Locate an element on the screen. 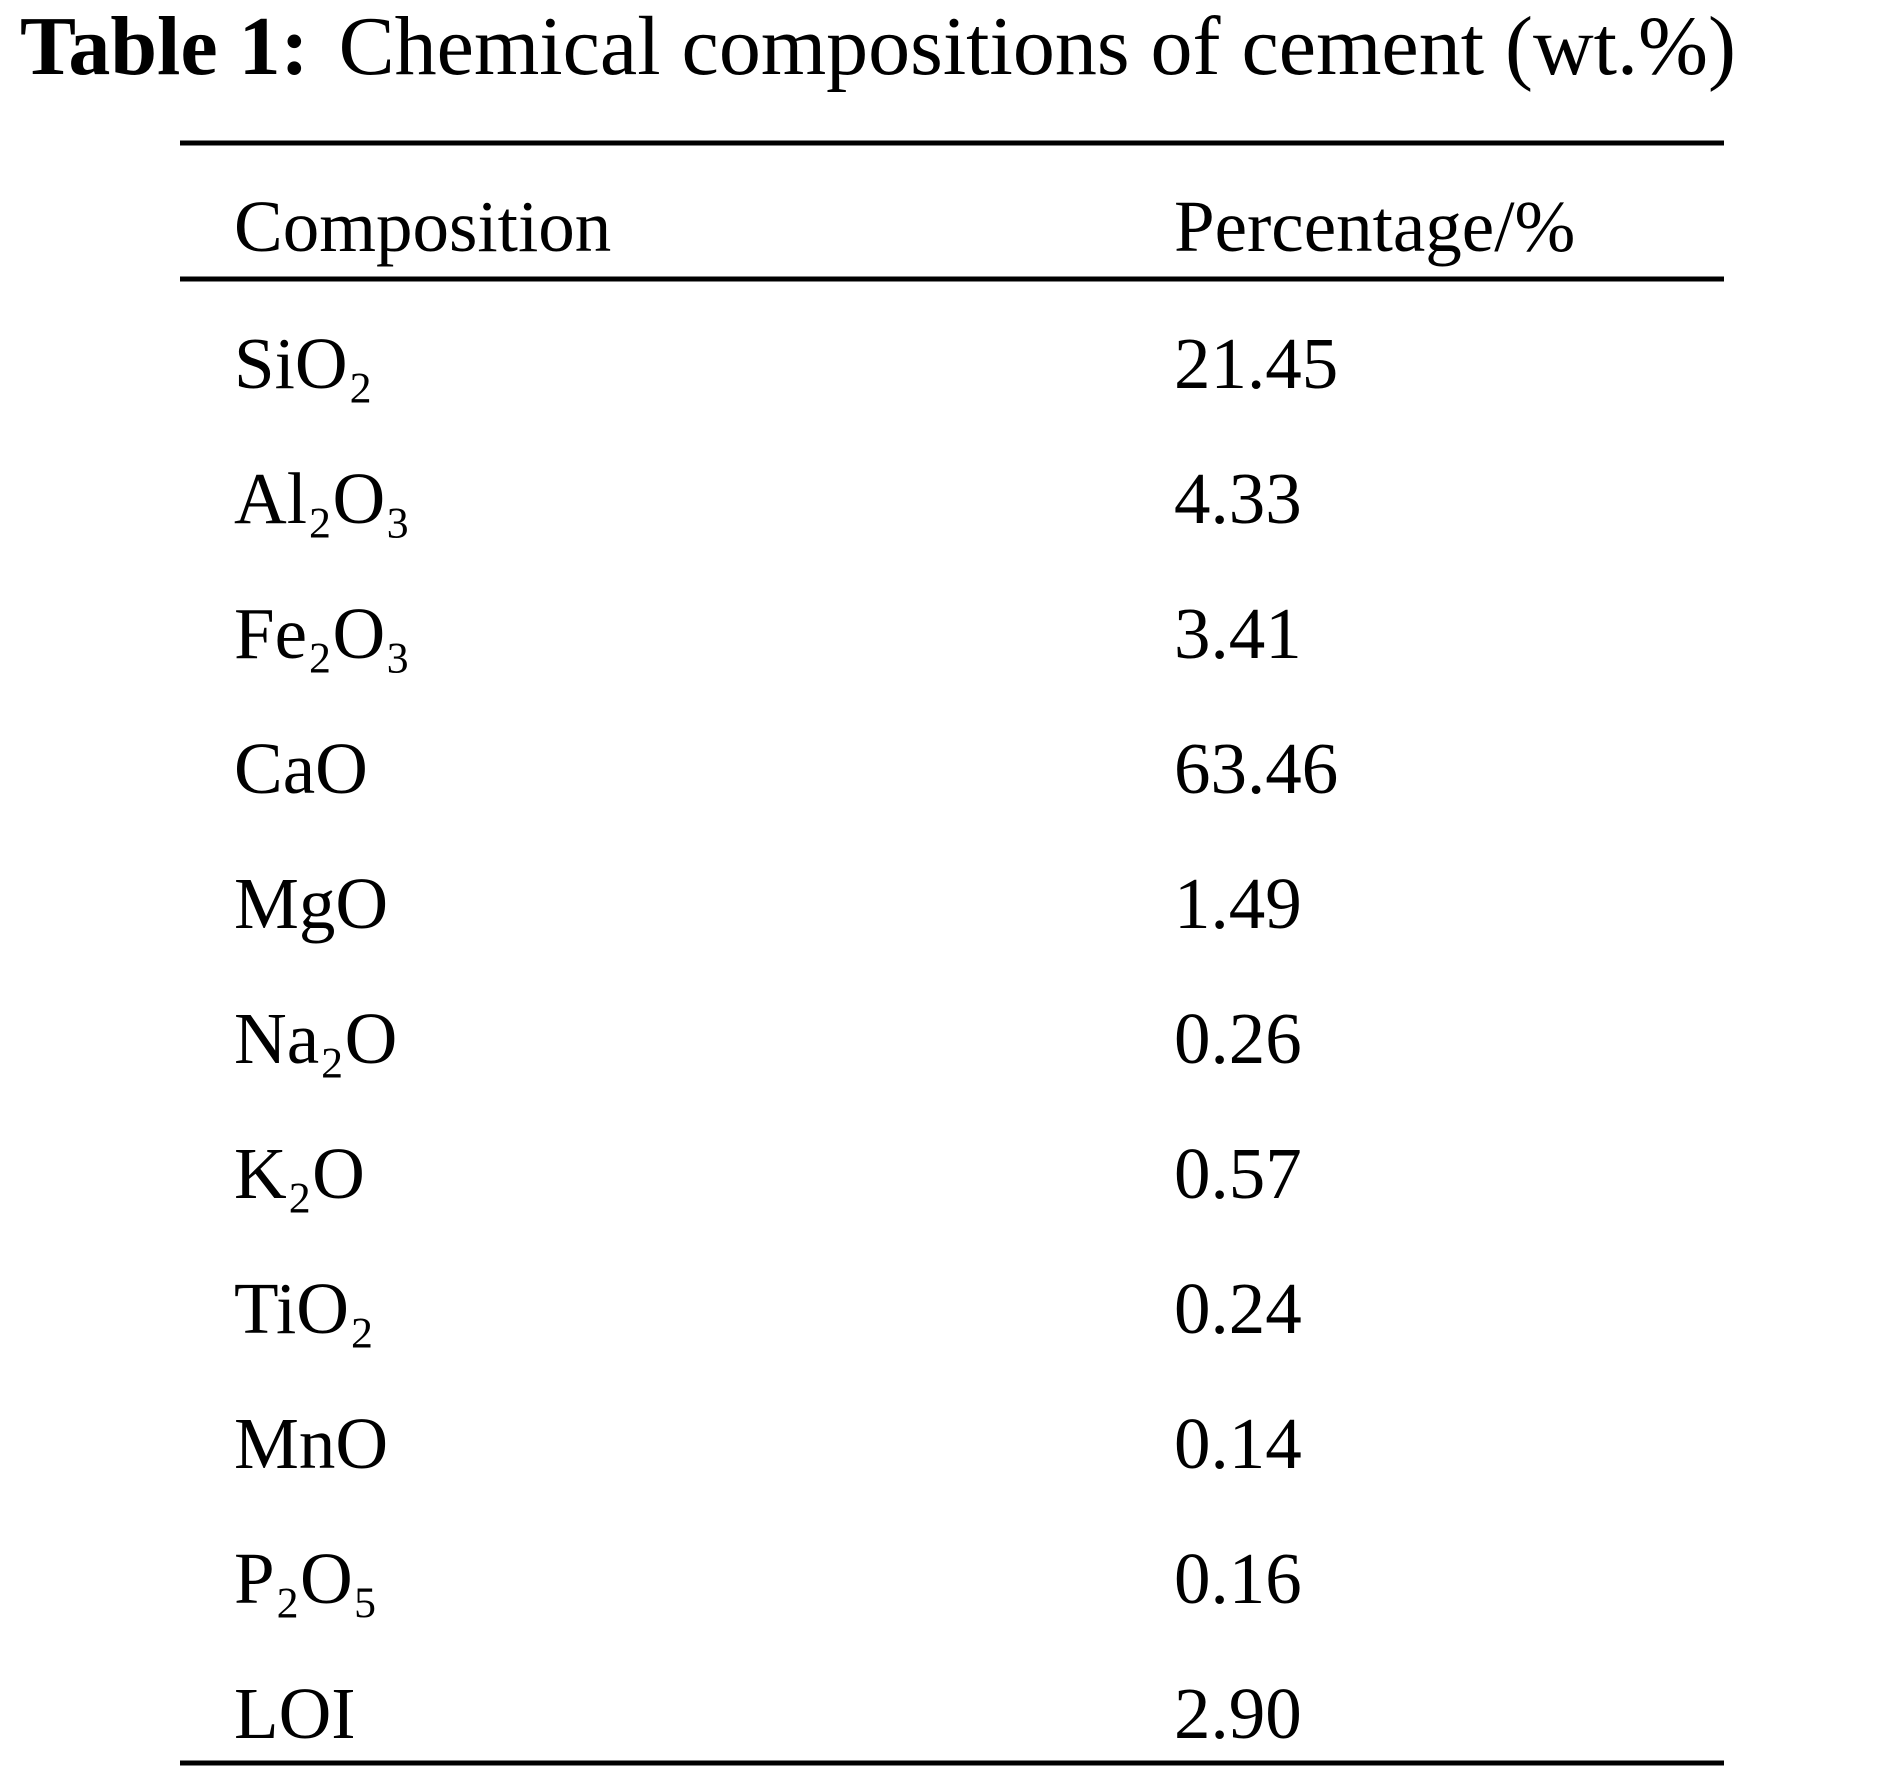 This screenshot has height=1768, width=1894. composition-cell: SiO₂ is located at coordinates (303, 363).